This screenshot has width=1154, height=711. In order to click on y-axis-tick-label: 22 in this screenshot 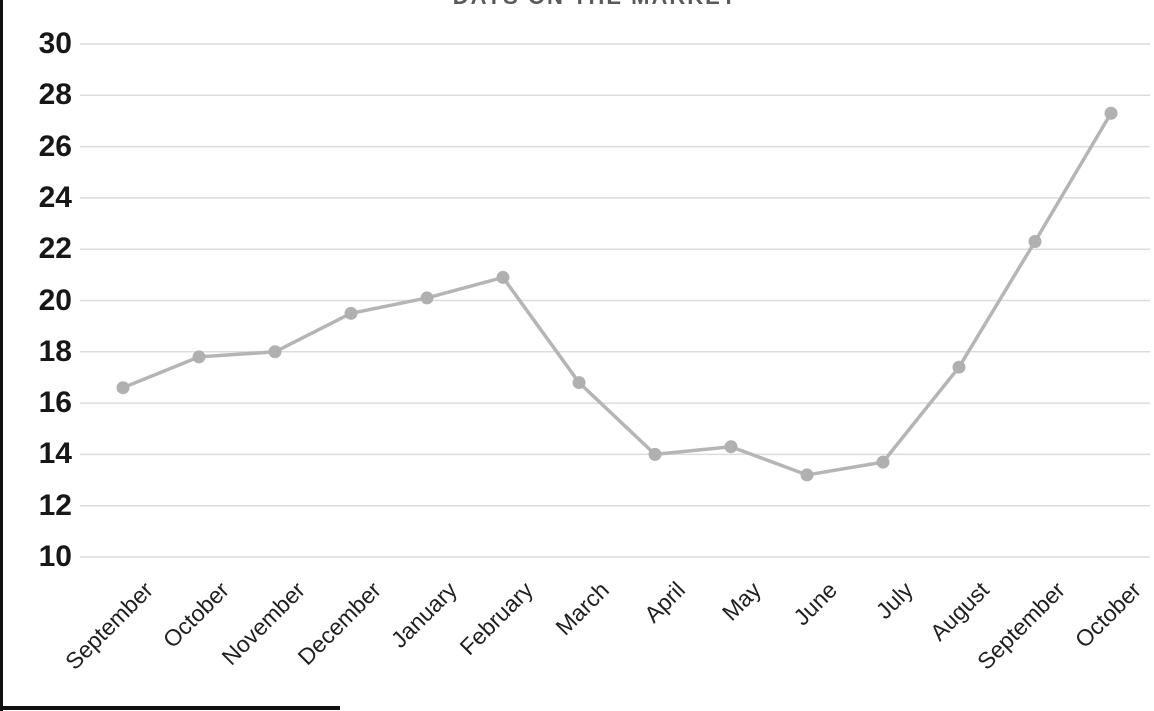, I will do `click(55, 249)`.